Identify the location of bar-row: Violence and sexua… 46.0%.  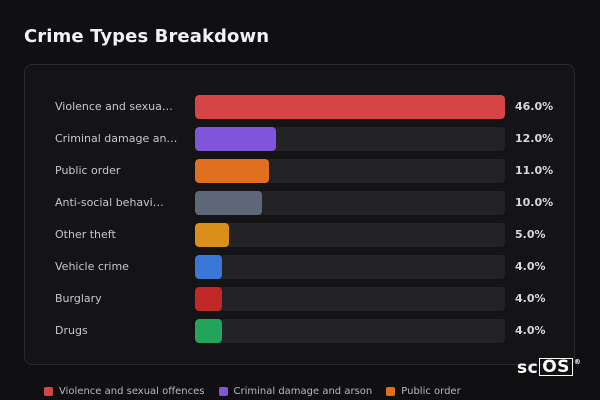
(299, 107).